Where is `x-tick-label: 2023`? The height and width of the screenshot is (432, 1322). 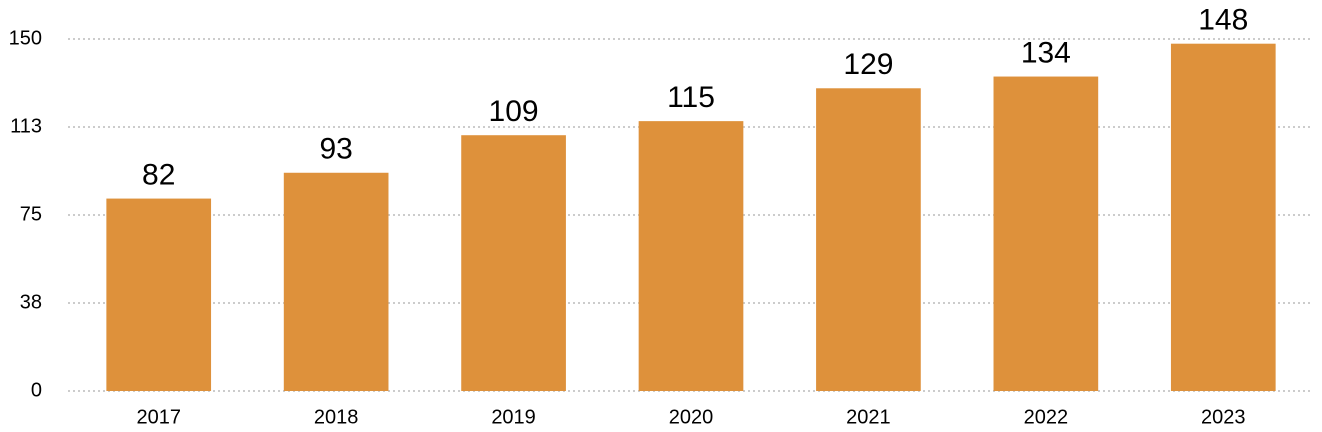 x-tick-label: 2023 is located at coordinates (1223, 417).